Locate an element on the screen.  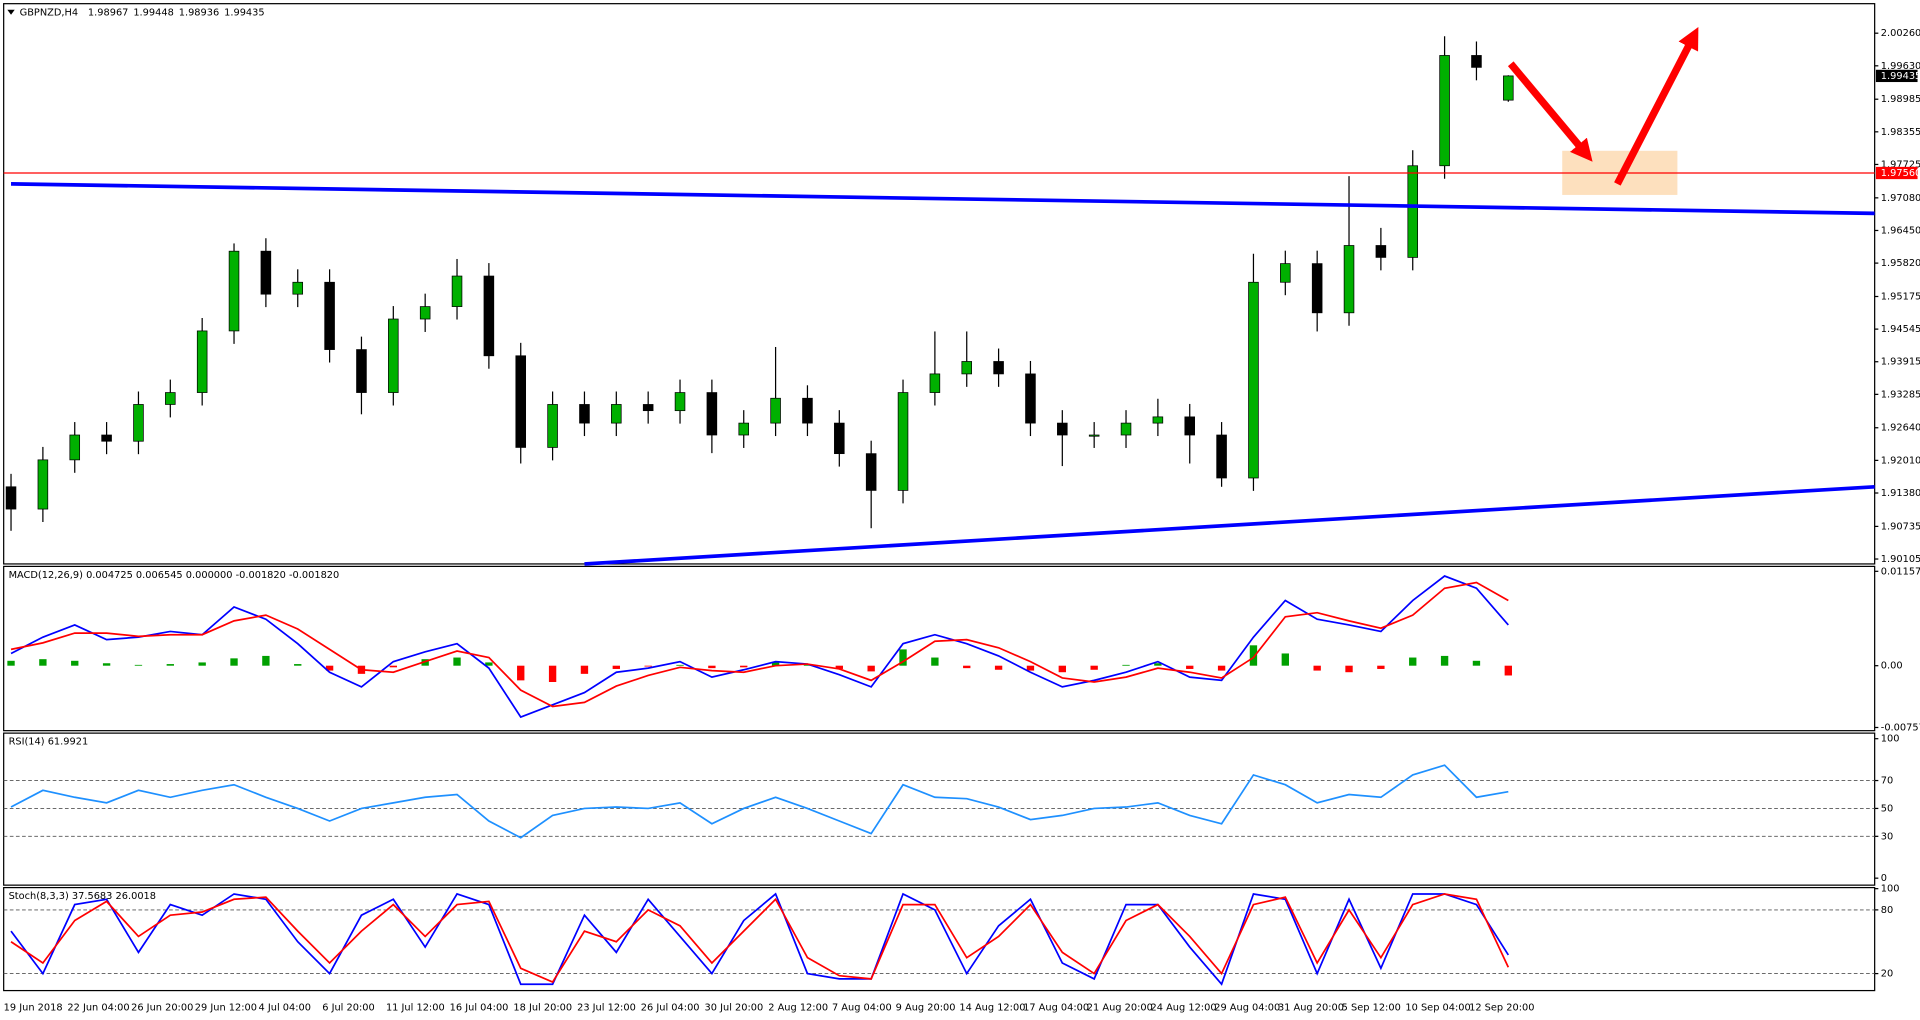
y-tick-label: 1.96450 is located at coordinates (1900, 230).